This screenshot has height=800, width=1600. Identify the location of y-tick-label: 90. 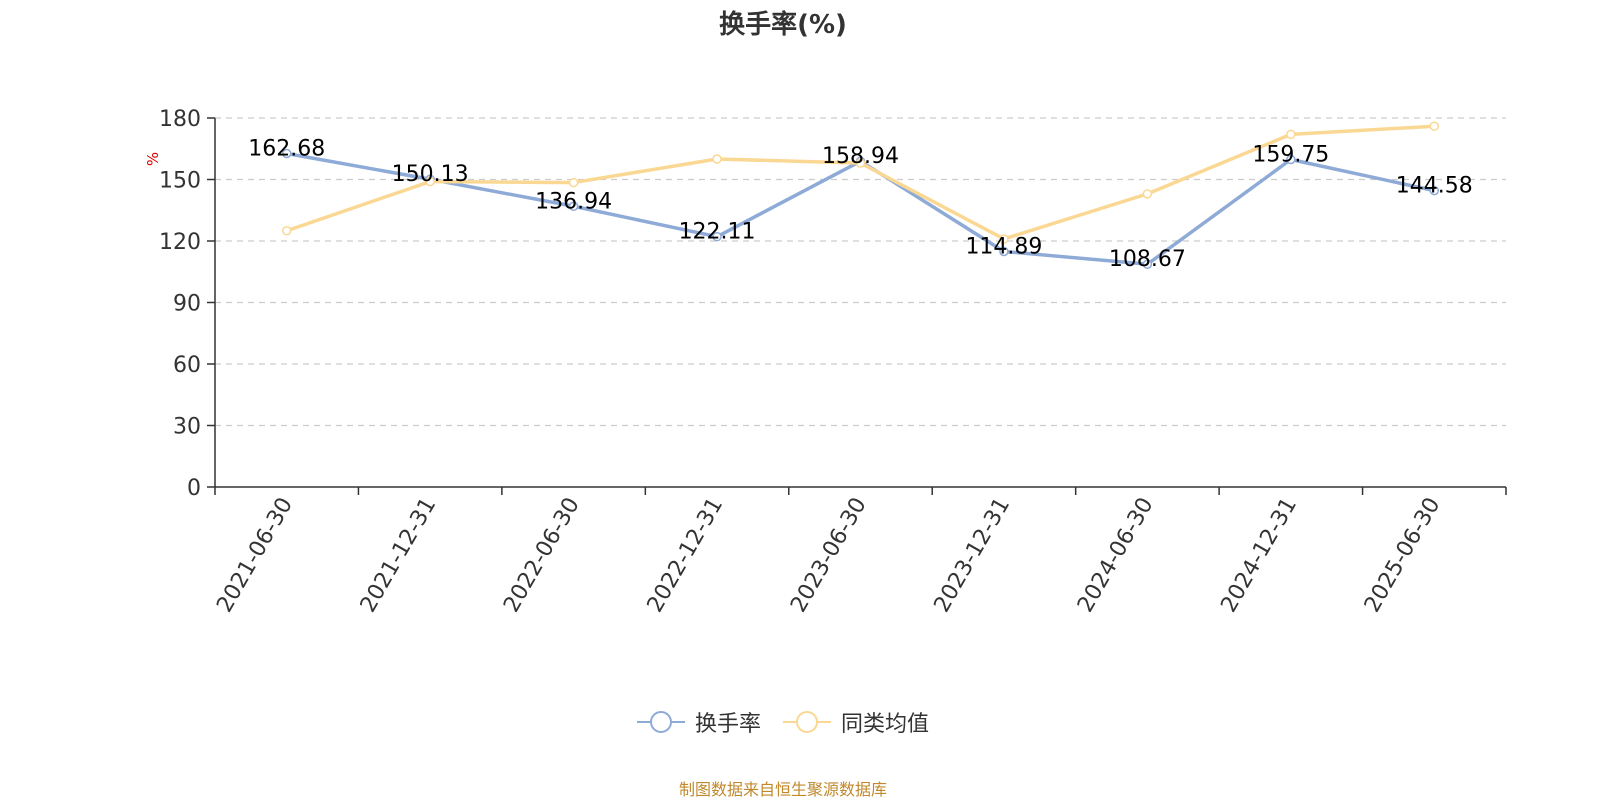
(187, 304).